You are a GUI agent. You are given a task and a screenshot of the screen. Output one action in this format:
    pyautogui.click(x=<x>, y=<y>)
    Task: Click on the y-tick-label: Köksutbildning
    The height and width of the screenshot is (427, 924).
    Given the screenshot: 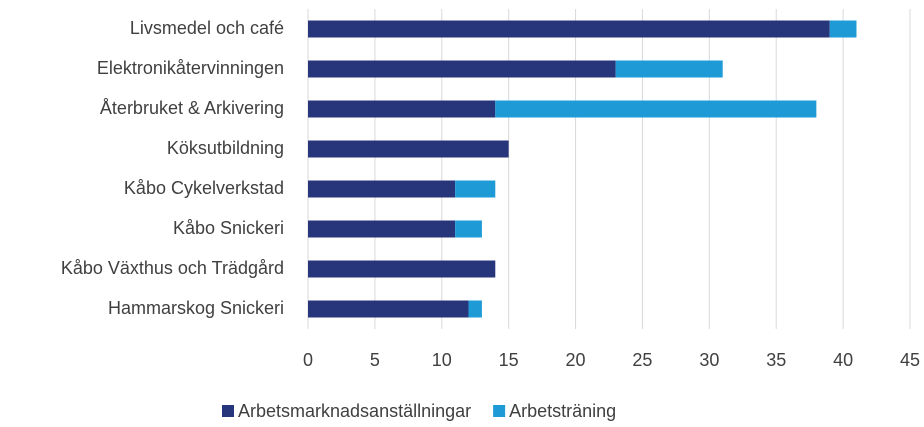 What is the action you would take?
    pyautogui.click(x=225, y=148)
    